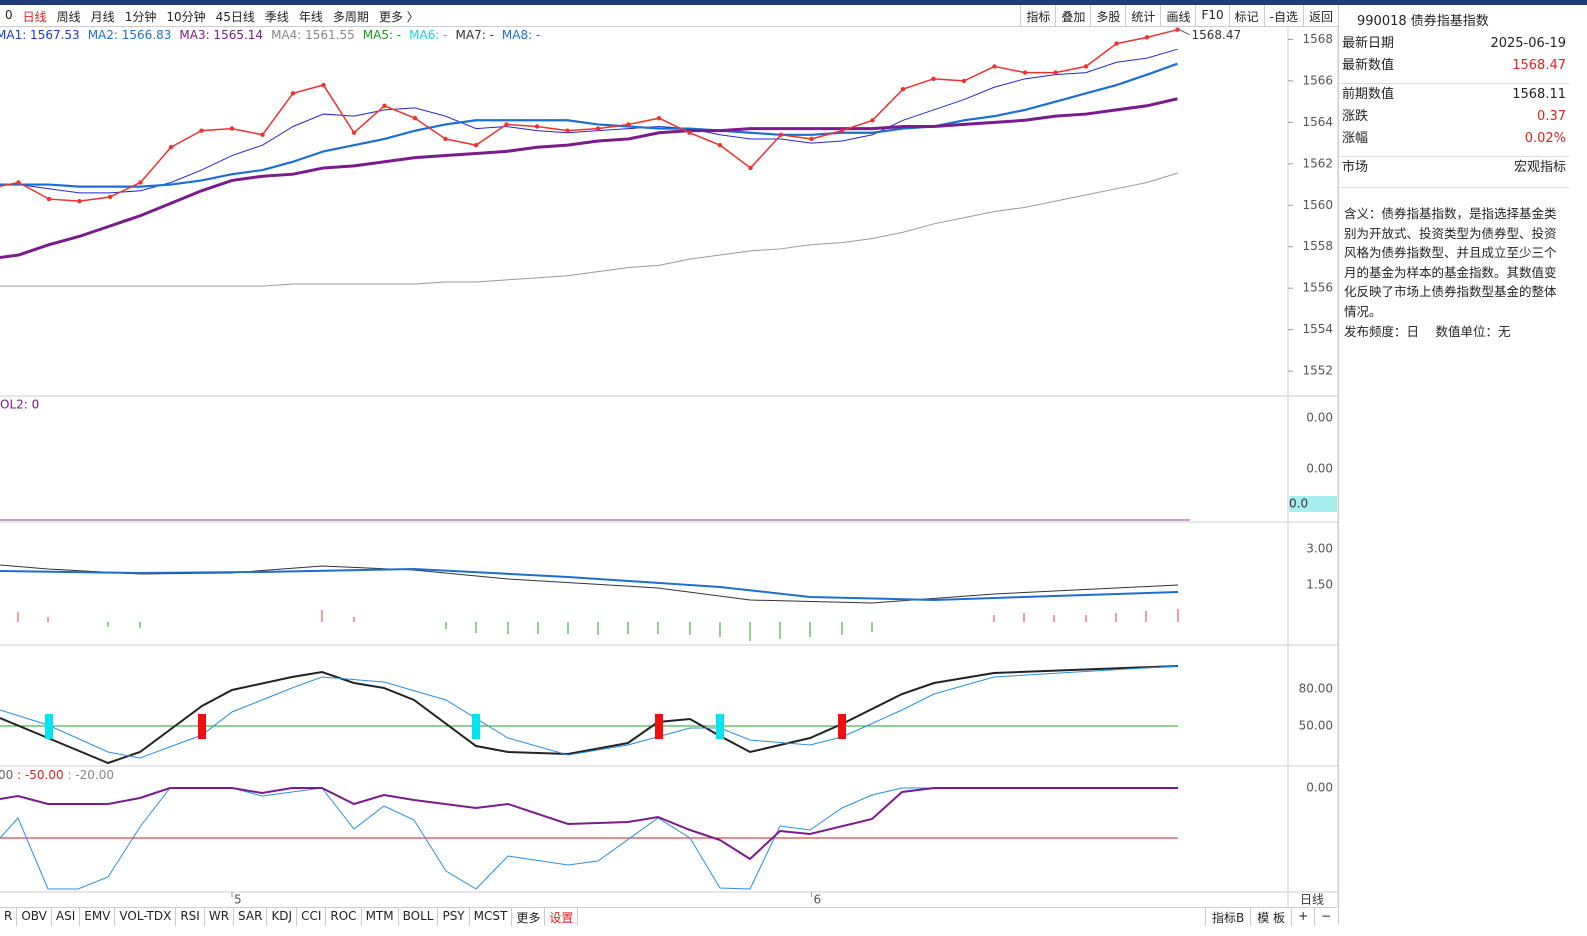 The width and height of the screenshot is (1587, 936). What do you see at coordinates (1539, 94) in the screenshot?
I see `info-value: 1568.11` at bounding box center [1539, 94].